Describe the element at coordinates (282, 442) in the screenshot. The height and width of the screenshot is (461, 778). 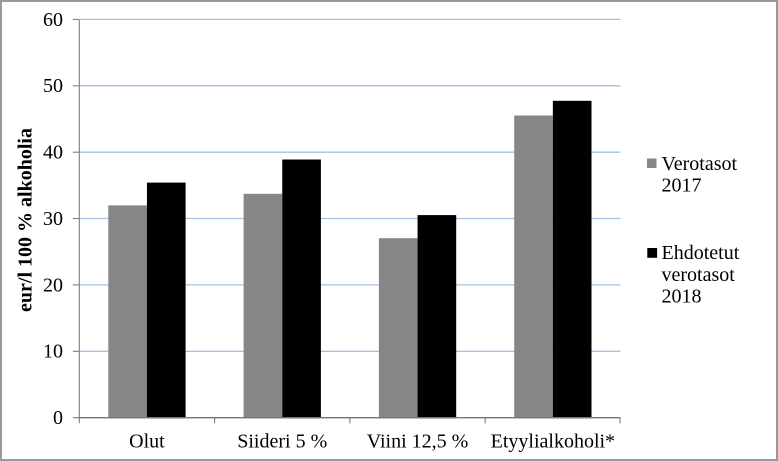
I see `svg-text: Siideri 5 %` at that location.